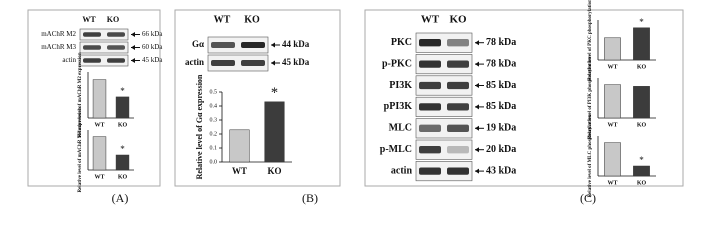 Image resolution: width=708 pixels, height=240 pixels. Describe the element at coordinates (120, 198) in the screenshot. I see `panel-label: (A)` at that location.